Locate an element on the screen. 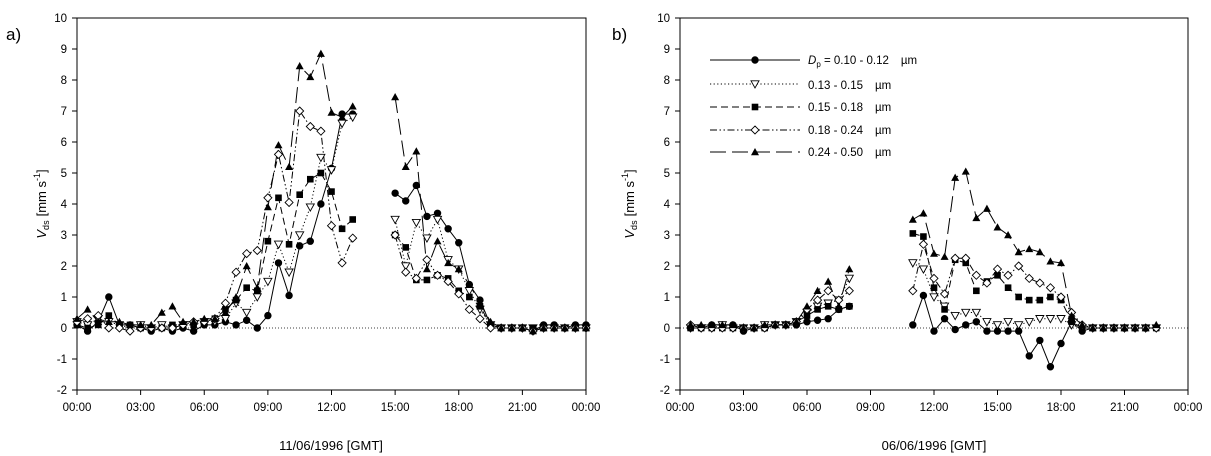 Image resolution: width=1211 pixels, height=456 pixels. series-line-s3 is located at coordinates (215, 250).